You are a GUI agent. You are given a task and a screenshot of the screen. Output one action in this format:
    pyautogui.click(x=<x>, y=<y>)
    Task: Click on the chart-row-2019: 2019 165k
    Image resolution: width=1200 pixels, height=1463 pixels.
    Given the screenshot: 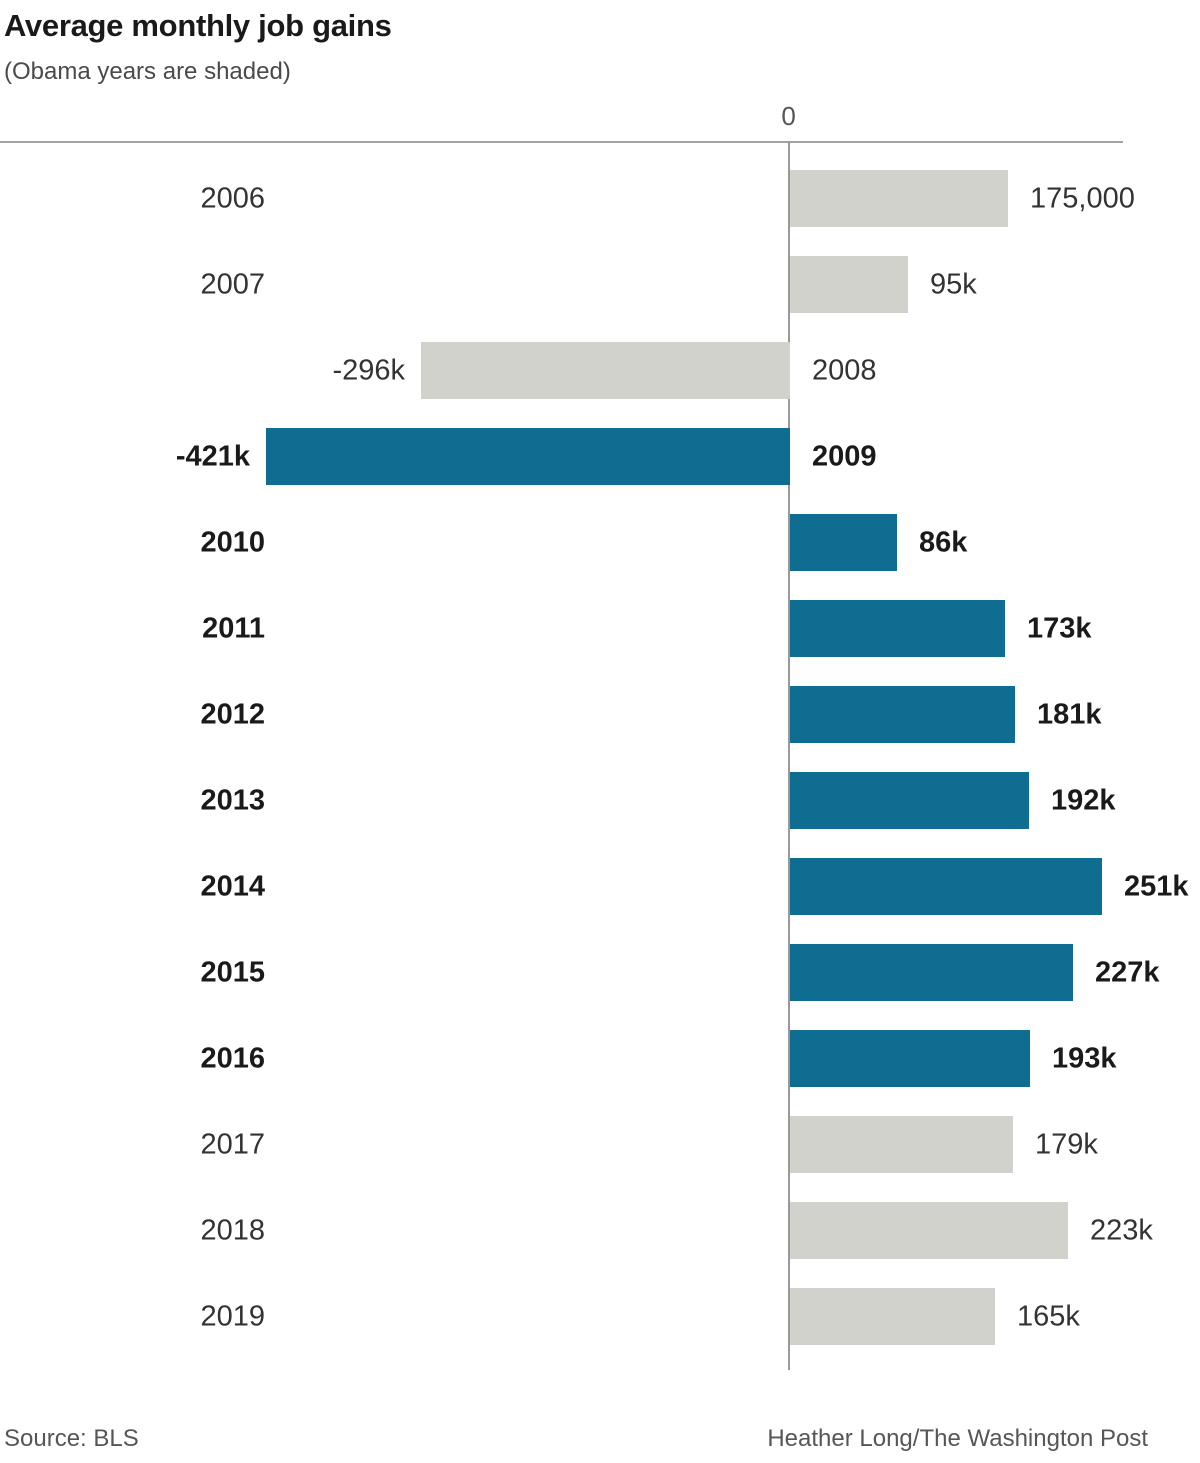 What is the action you would take?
    pyautogui.click(x=600, y=1317)
    